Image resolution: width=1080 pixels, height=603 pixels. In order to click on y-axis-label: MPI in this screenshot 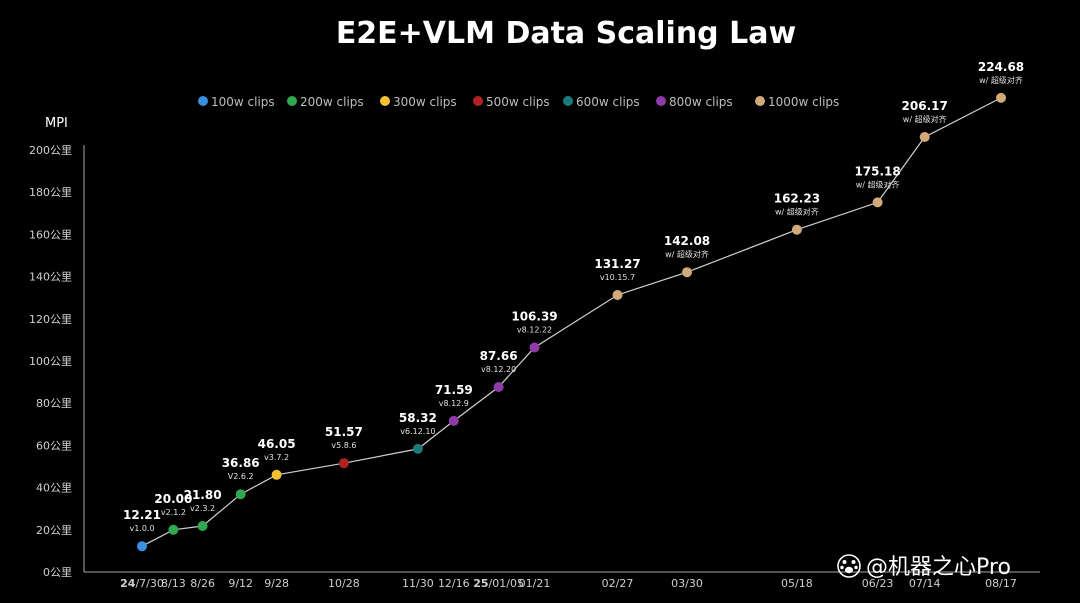, I will do `click(56, 123)`.